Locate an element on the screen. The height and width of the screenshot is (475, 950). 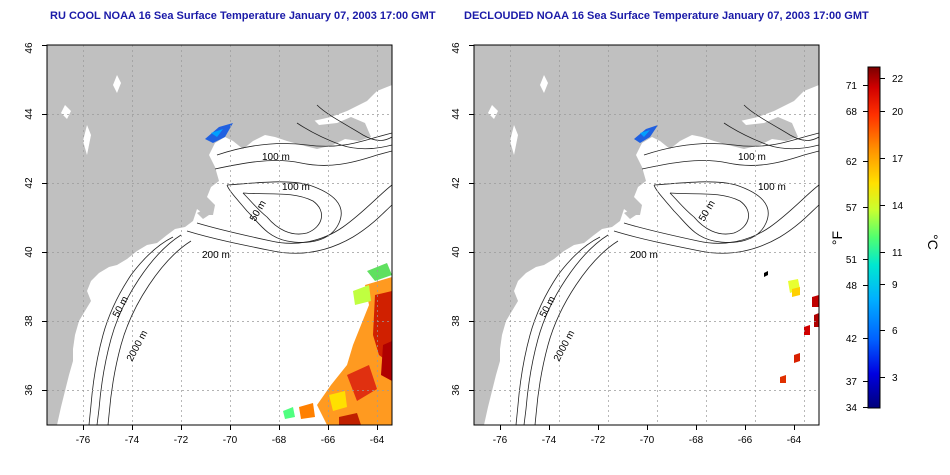
right-lon-tick: -70 is located at coordinates (647, 440).